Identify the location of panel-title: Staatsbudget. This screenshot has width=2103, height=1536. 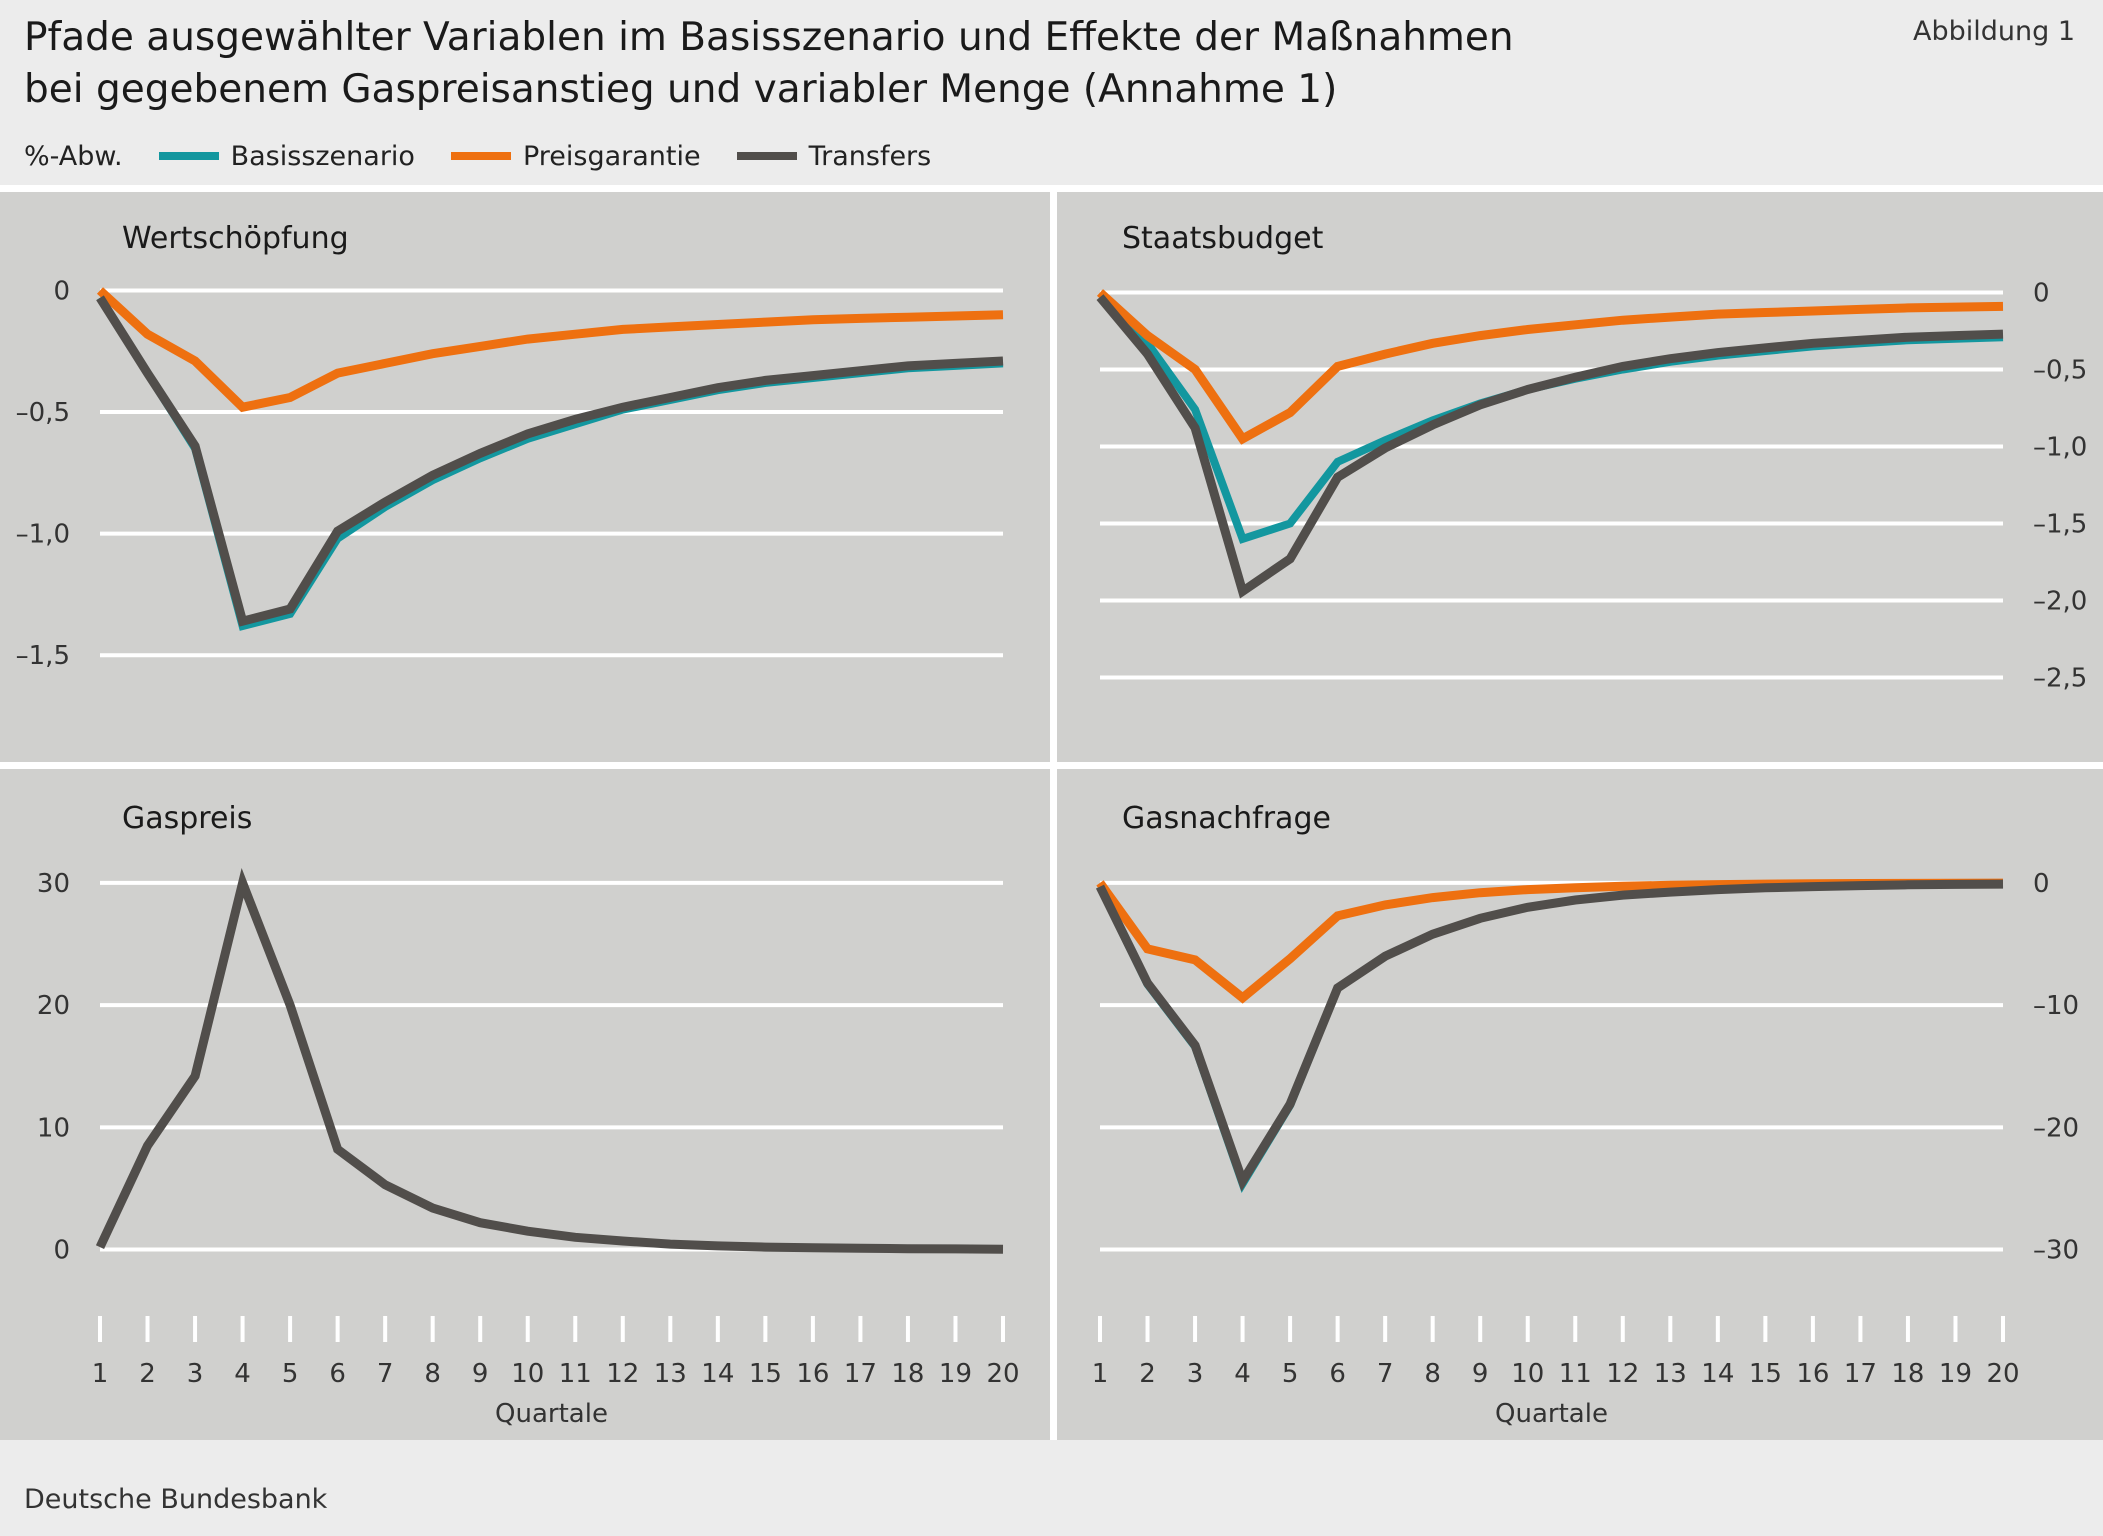
(1223, 238).